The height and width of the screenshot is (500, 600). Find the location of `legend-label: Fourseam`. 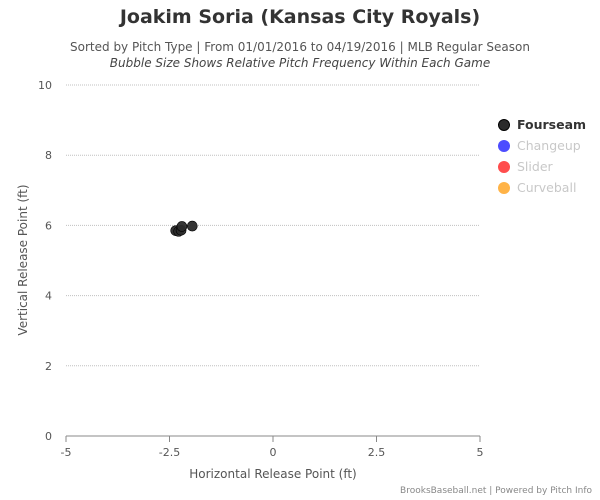

legend-label: Fourseam is located at coordinates (552, 124).